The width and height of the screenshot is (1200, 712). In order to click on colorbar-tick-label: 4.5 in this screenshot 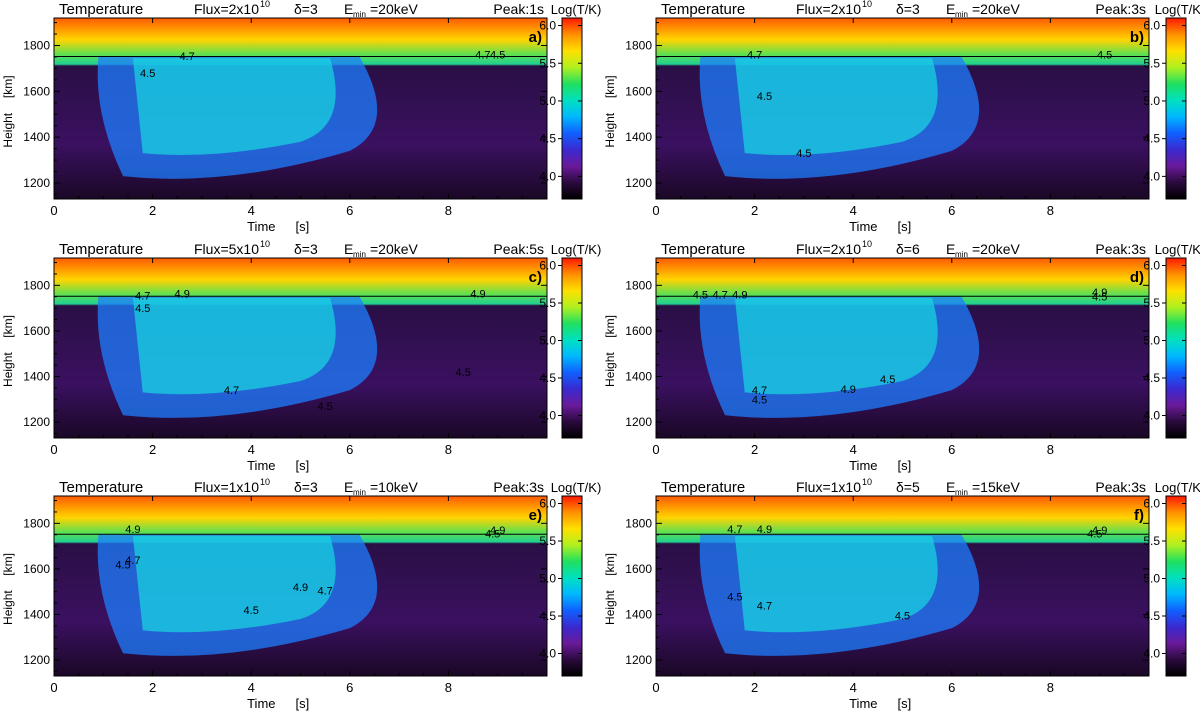, I will do `click(547, 616)`.